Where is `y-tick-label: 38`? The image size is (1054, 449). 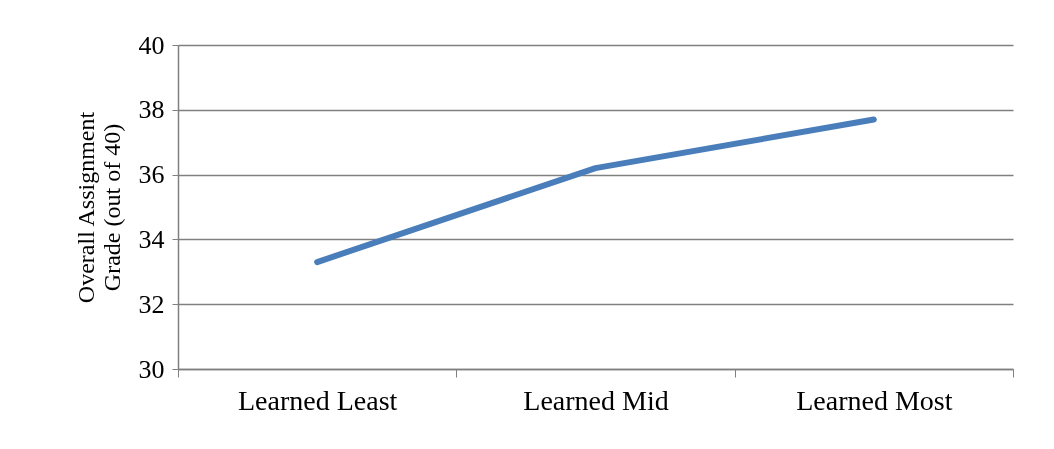
y-tick-label: 38 is located at coordinates (151, 110).